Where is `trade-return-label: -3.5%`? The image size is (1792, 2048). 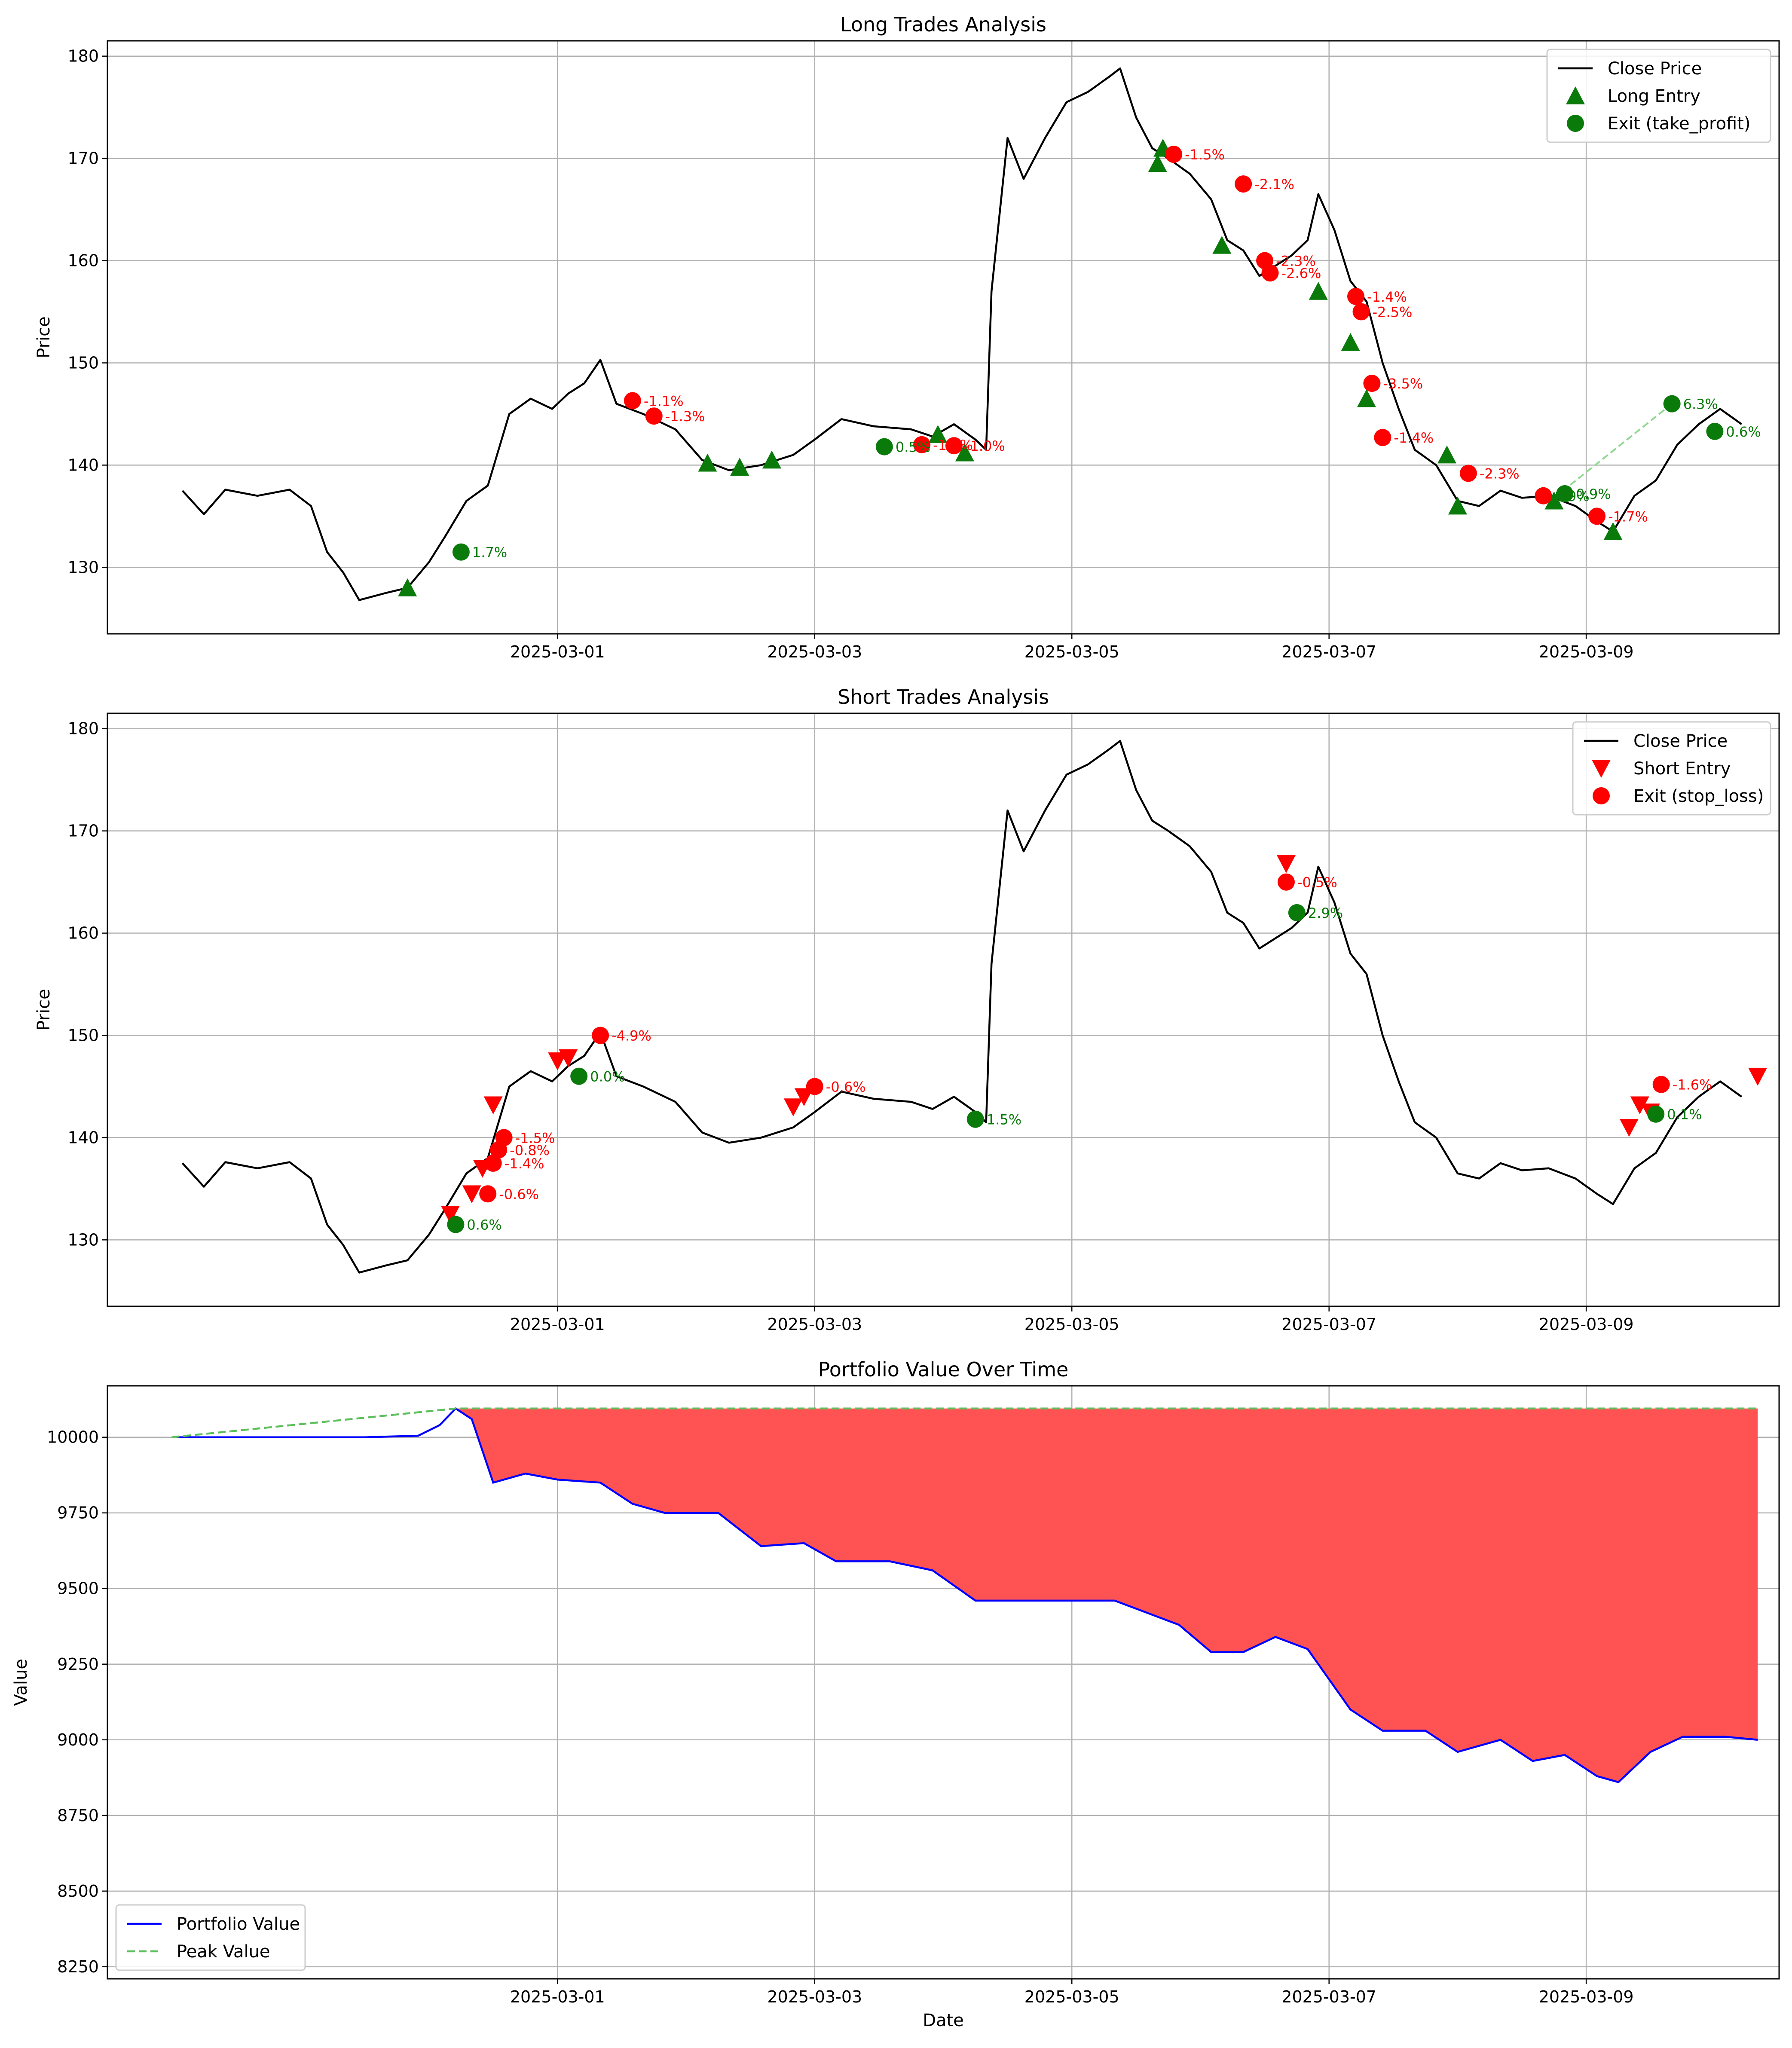 trade-return-label: -3.5% is located at coordinates (1403, 384).